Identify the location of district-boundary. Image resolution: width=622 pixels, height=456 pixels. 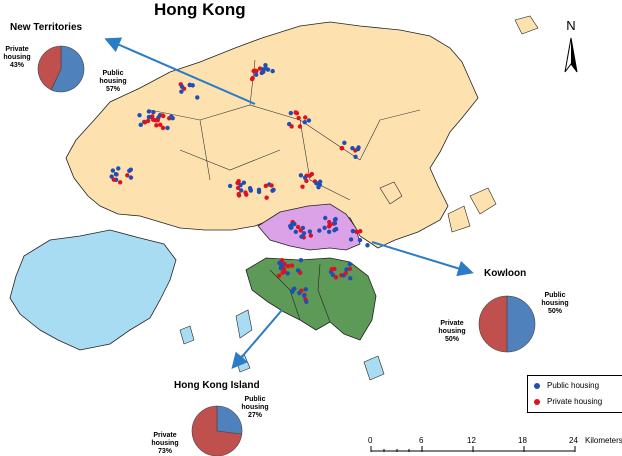
(285, 130).